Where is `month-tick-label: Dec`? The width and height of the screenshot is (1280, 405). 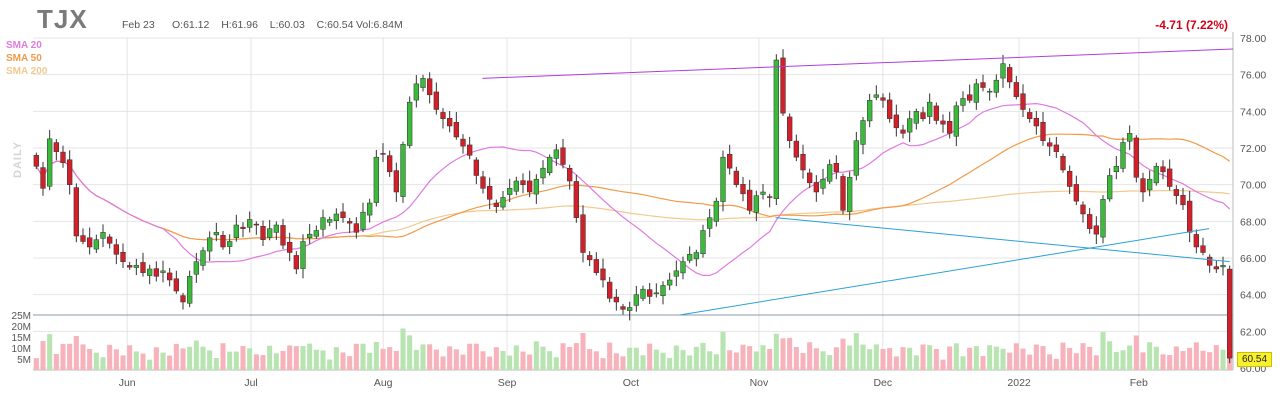
month-tick-label: Dec is located at coordinates (882, 383).